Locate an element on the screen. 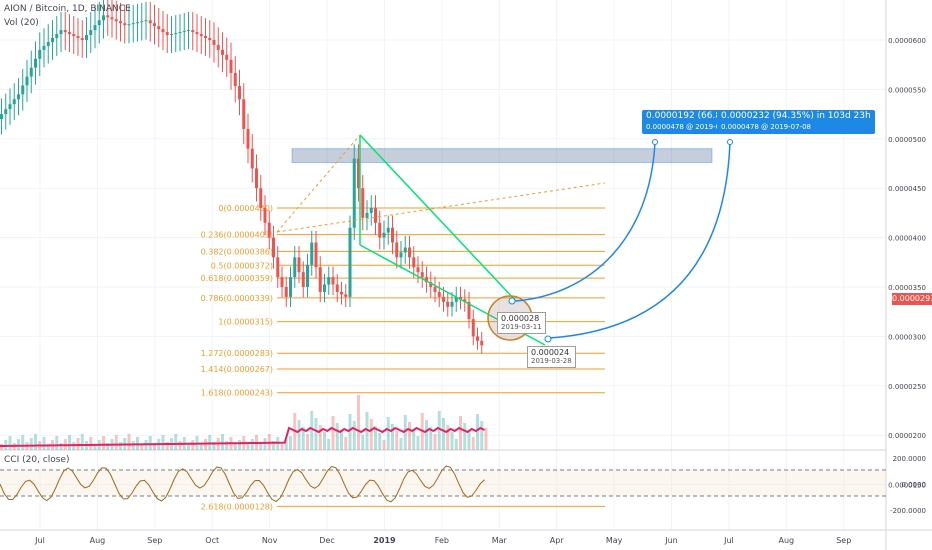 The width and height of the screenshot is (932, 550). fib-label: 1(0.0000315) is located at coordinates (245, 322).